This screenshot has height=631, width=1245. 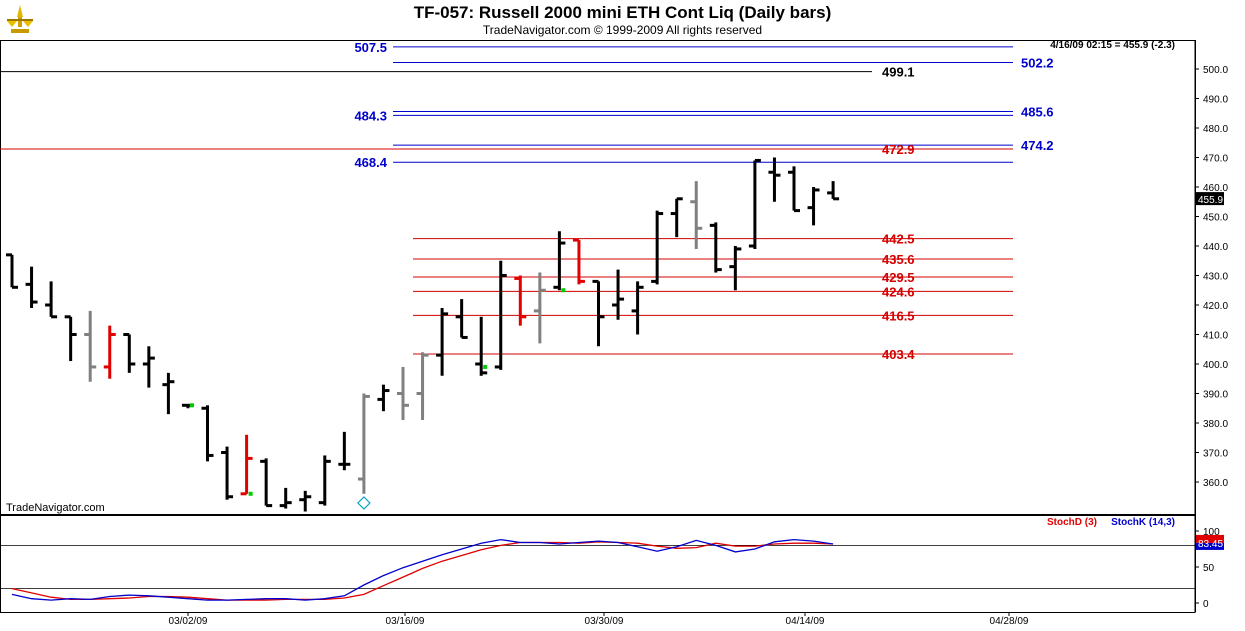 I want to click on last-price-label: 455.9, so click(x=1210, y=200).